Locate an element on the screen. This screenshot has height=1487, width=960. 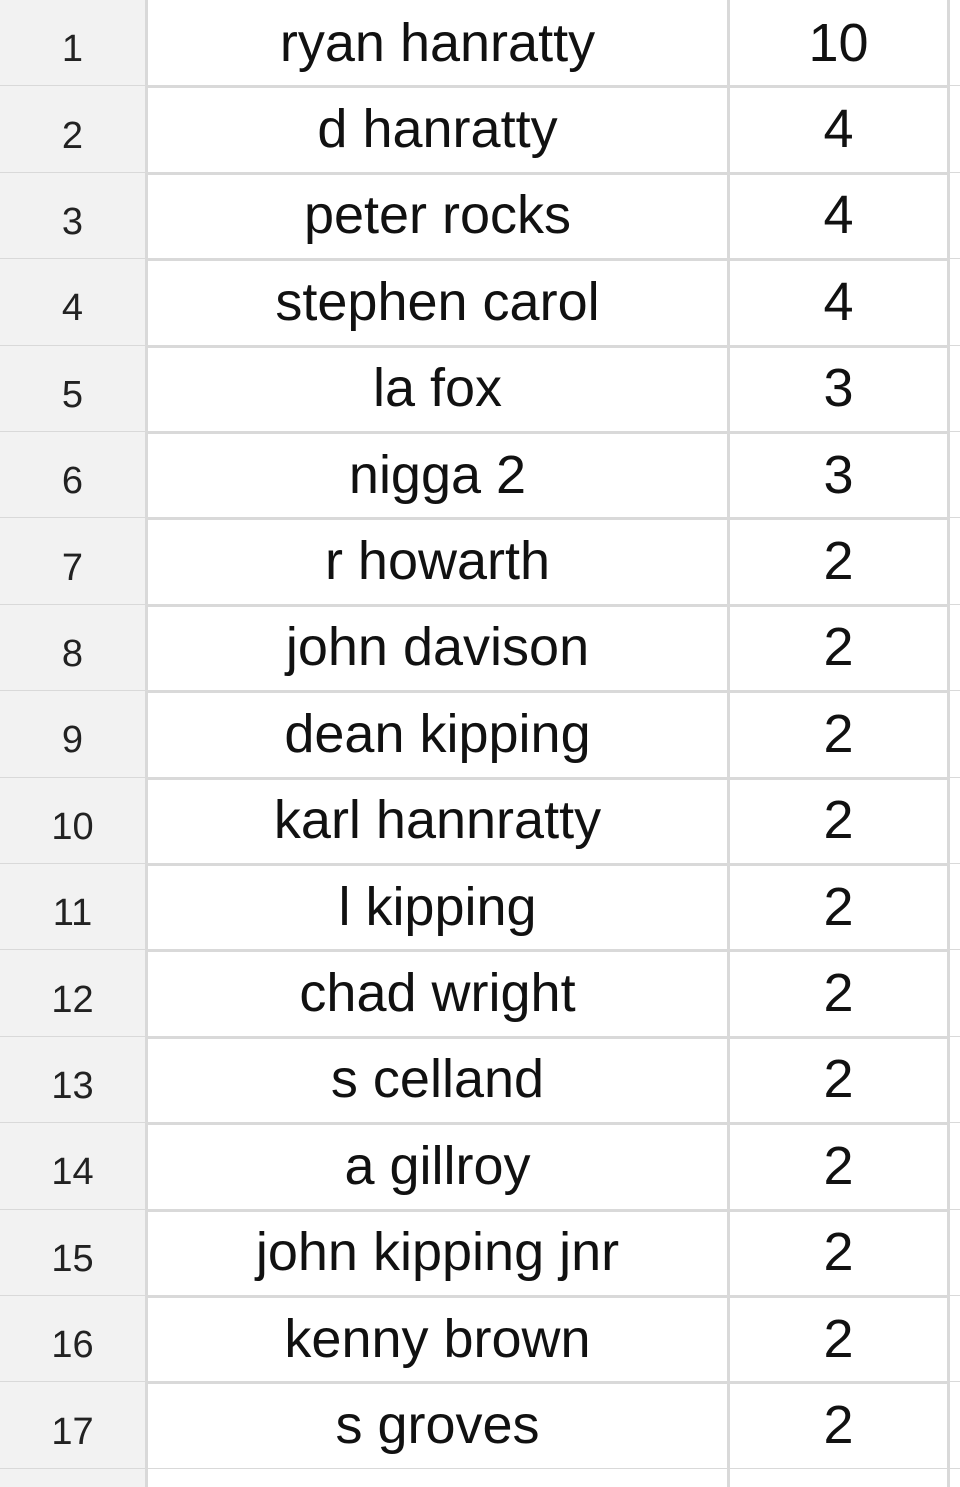
row-number: 9 is located at coordinates (74, 735).